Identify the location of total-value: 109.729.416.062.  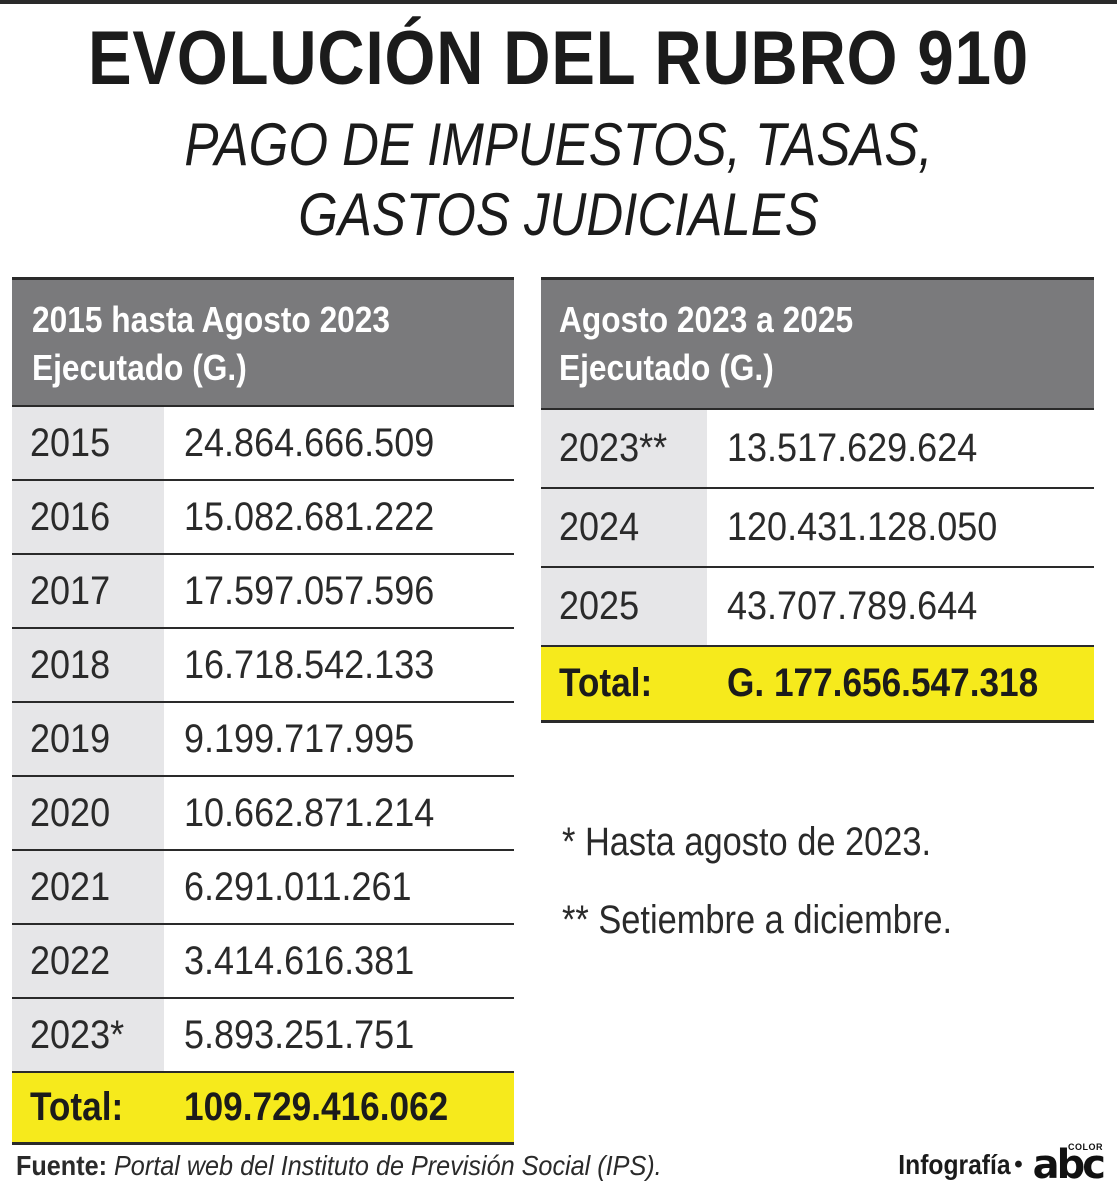
(316, 1107).